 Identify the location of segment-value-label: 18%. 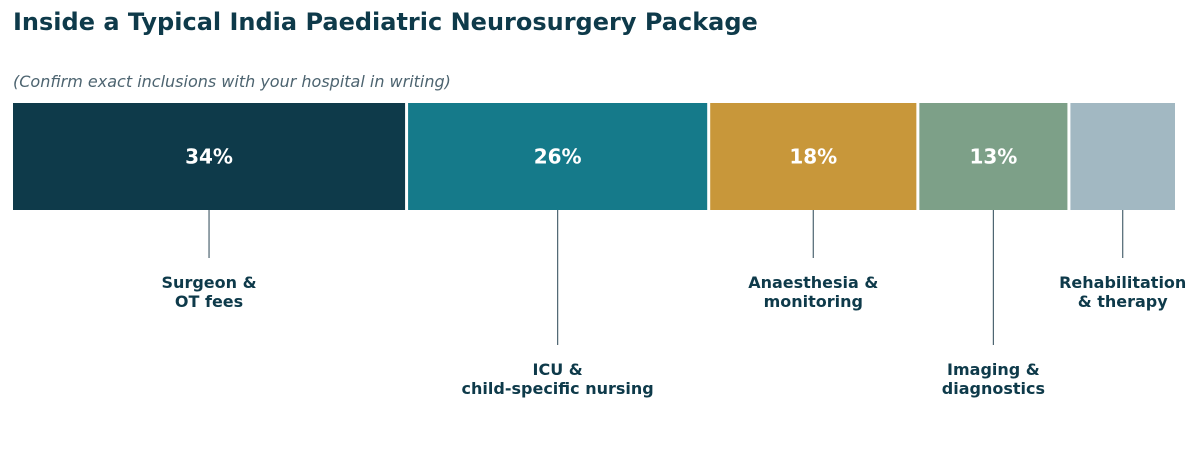
(813, 157).